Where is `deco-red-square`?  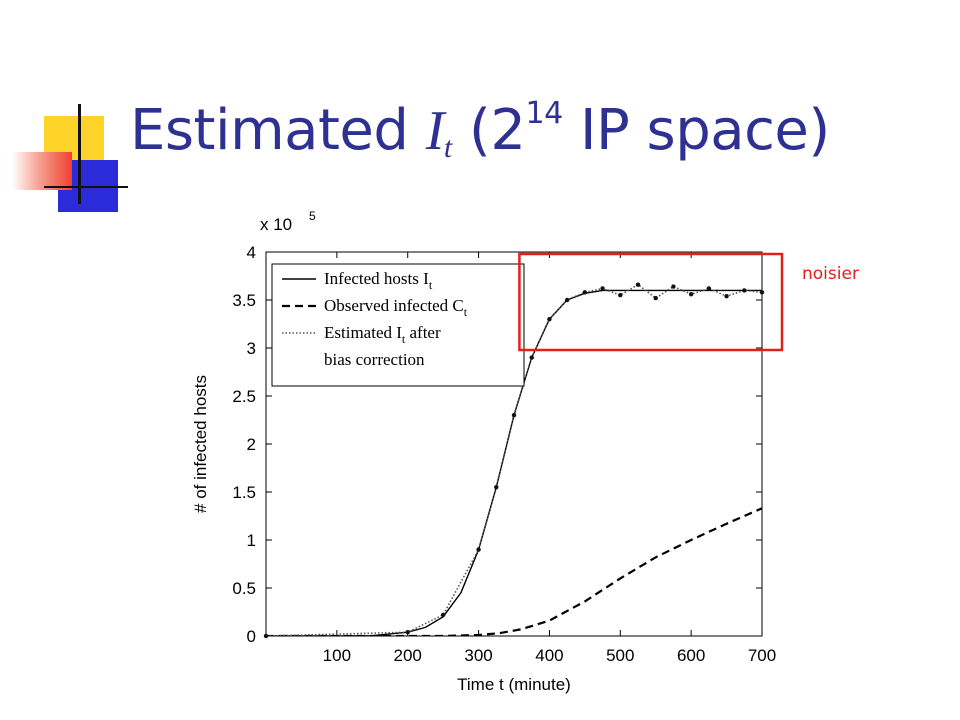
deco-red-square is located at coordinates (42, 171).